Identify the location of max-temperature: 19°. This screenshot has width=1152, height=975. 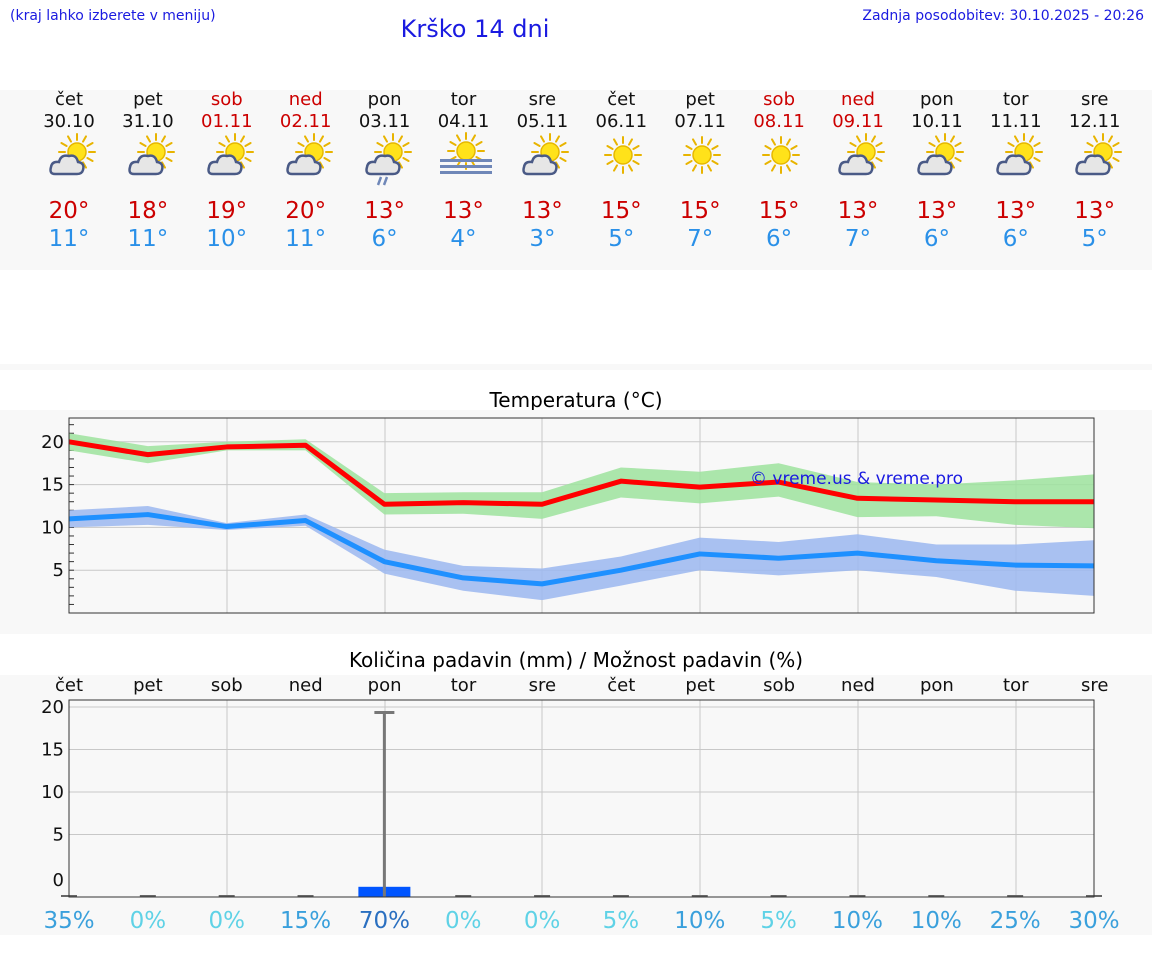
(227, 211).